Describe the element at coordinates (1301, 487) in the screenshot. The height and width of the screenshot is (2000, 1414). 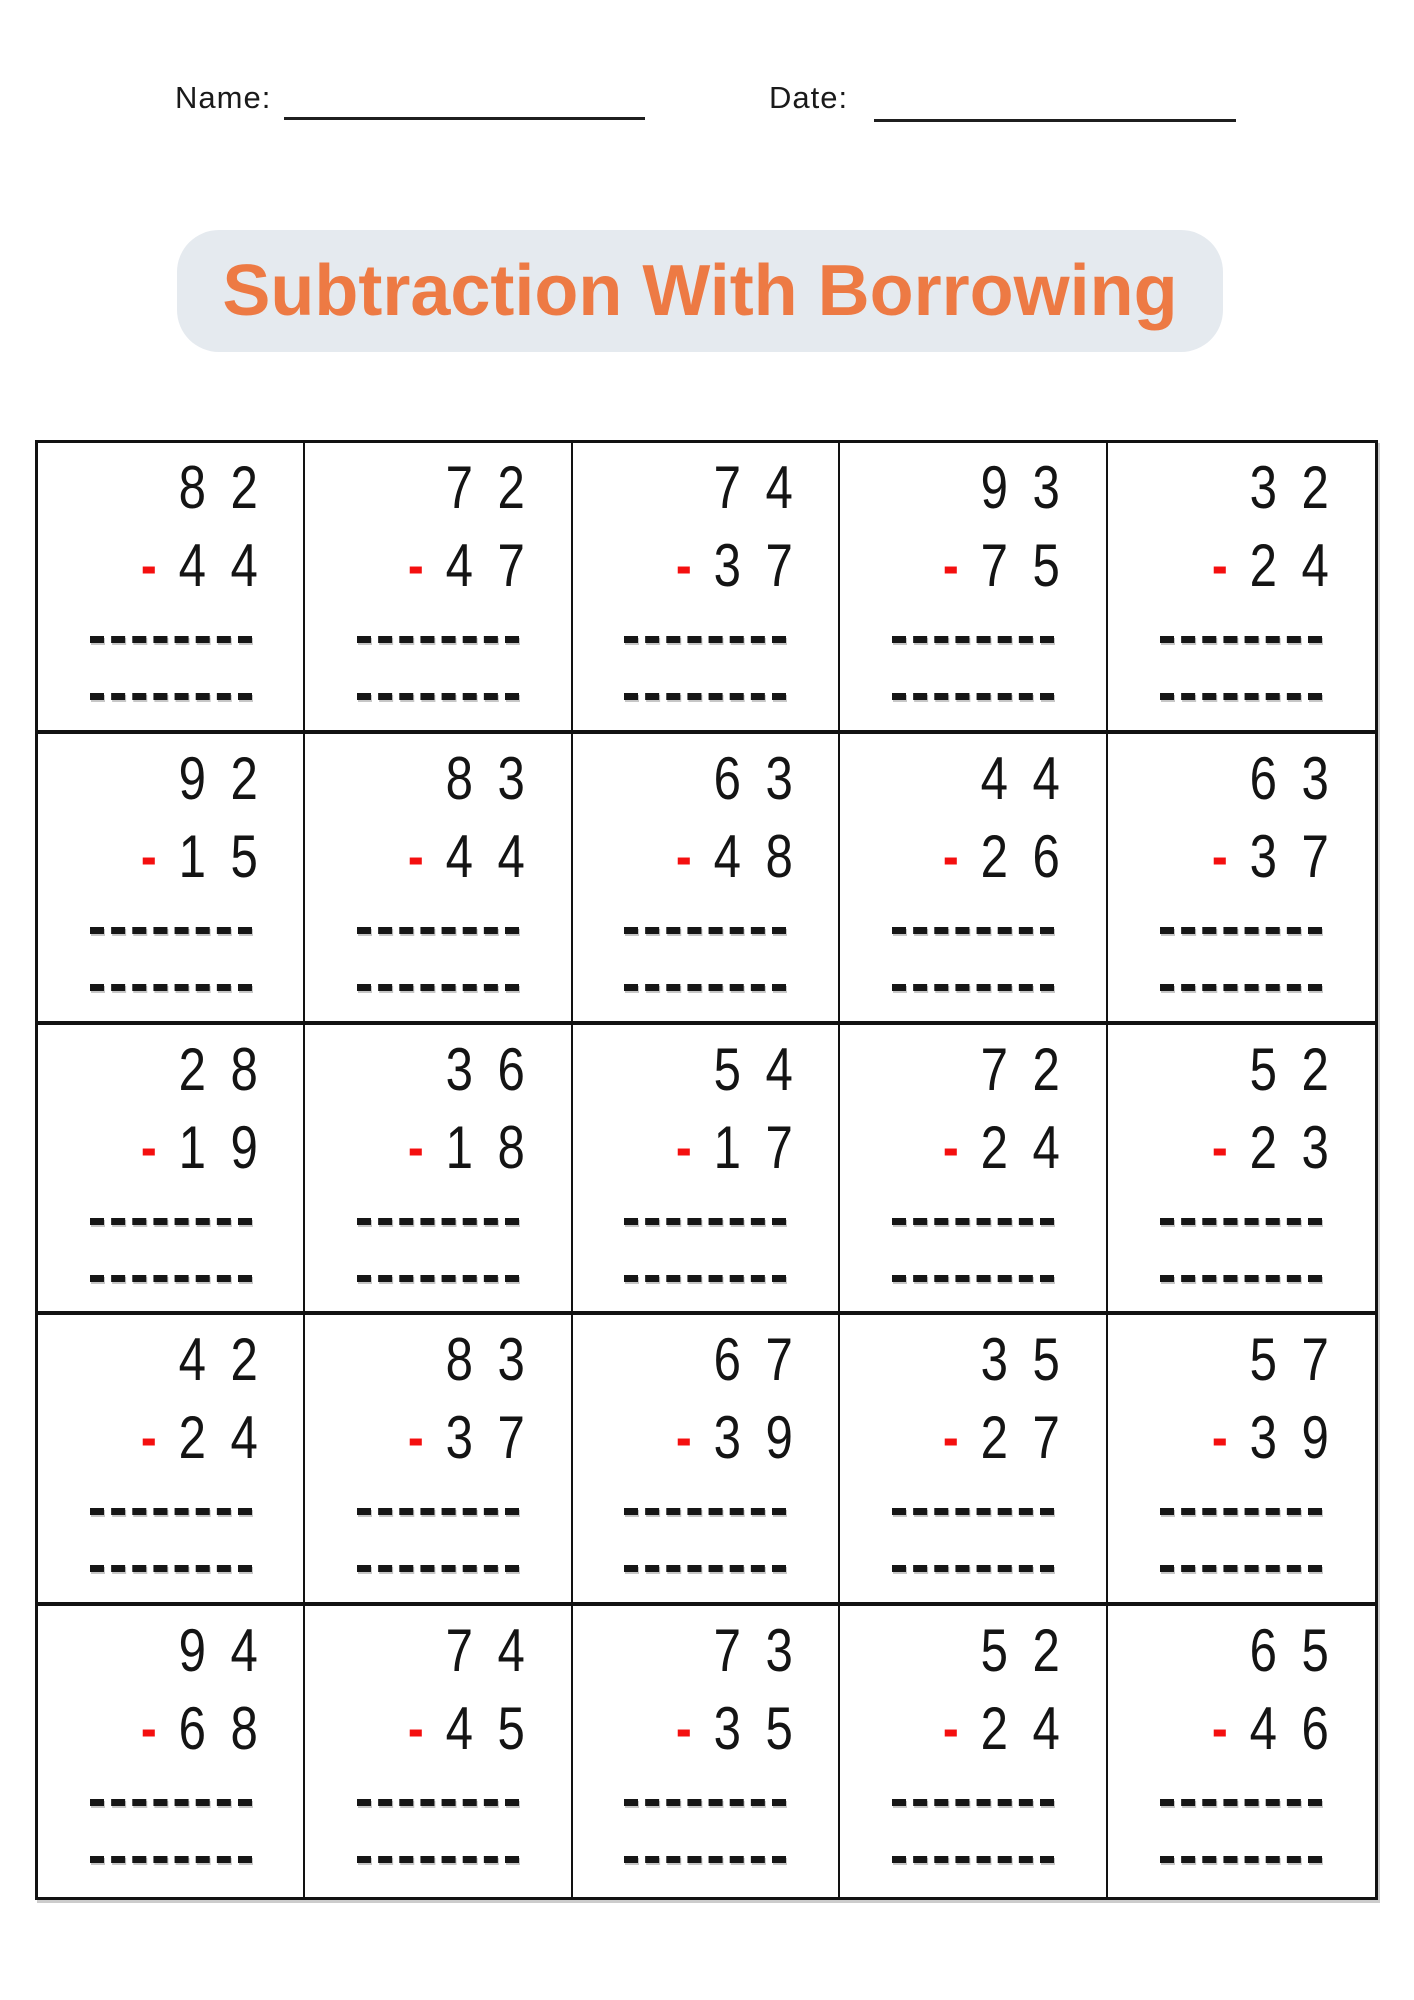
I see `minuend: 32` at that location.